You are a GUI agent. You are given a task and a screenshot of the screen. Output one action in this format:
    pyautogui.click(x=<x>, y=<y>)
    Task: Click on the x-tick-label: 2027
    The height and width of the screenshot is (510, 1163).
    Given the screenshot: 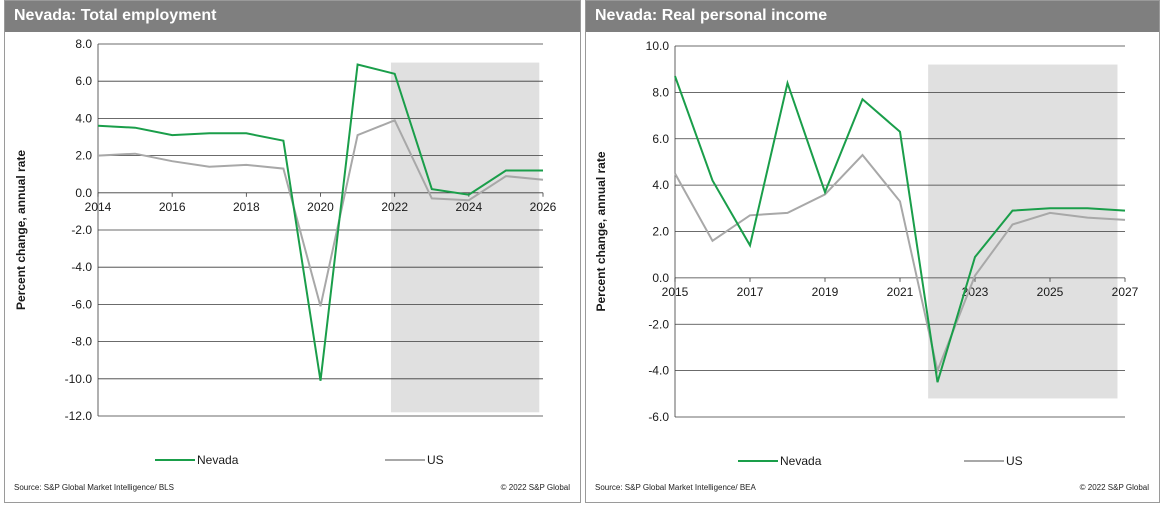 What is the action you would take?
    pyautogui.click(x=1125, y=292)
    